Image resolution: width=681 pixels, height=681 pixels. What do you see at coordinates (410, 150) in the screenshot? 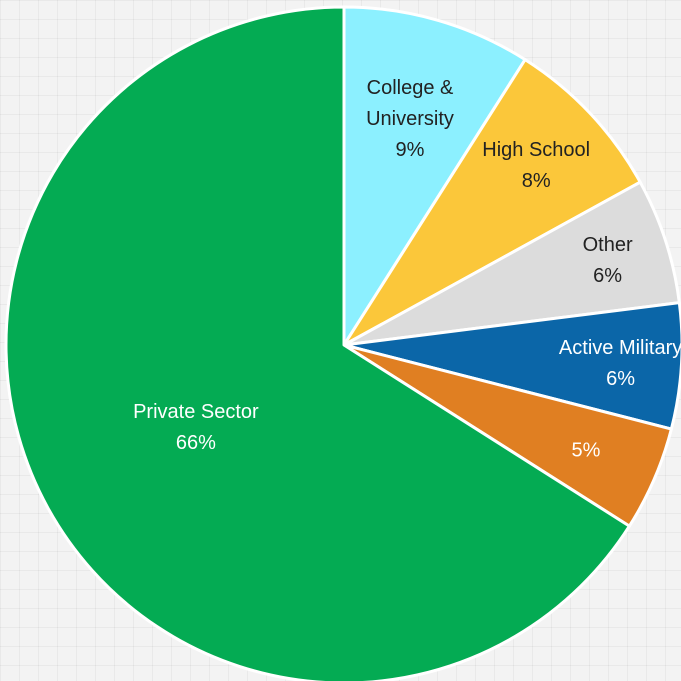
I see `pie-label-value: 9%` at bounding box center [410, 150].